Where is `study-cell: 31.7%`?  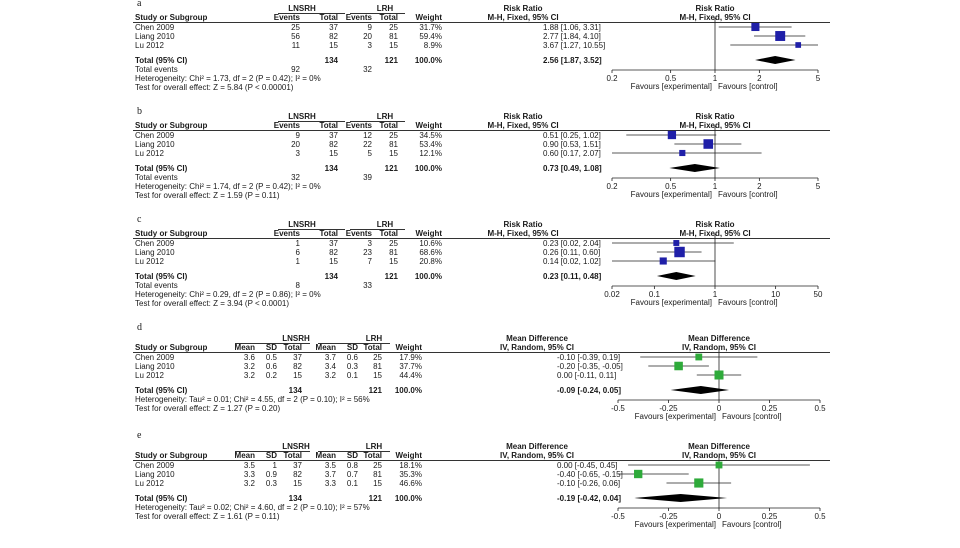 study-cell: 31.7% is located at coordinates (430, 27).